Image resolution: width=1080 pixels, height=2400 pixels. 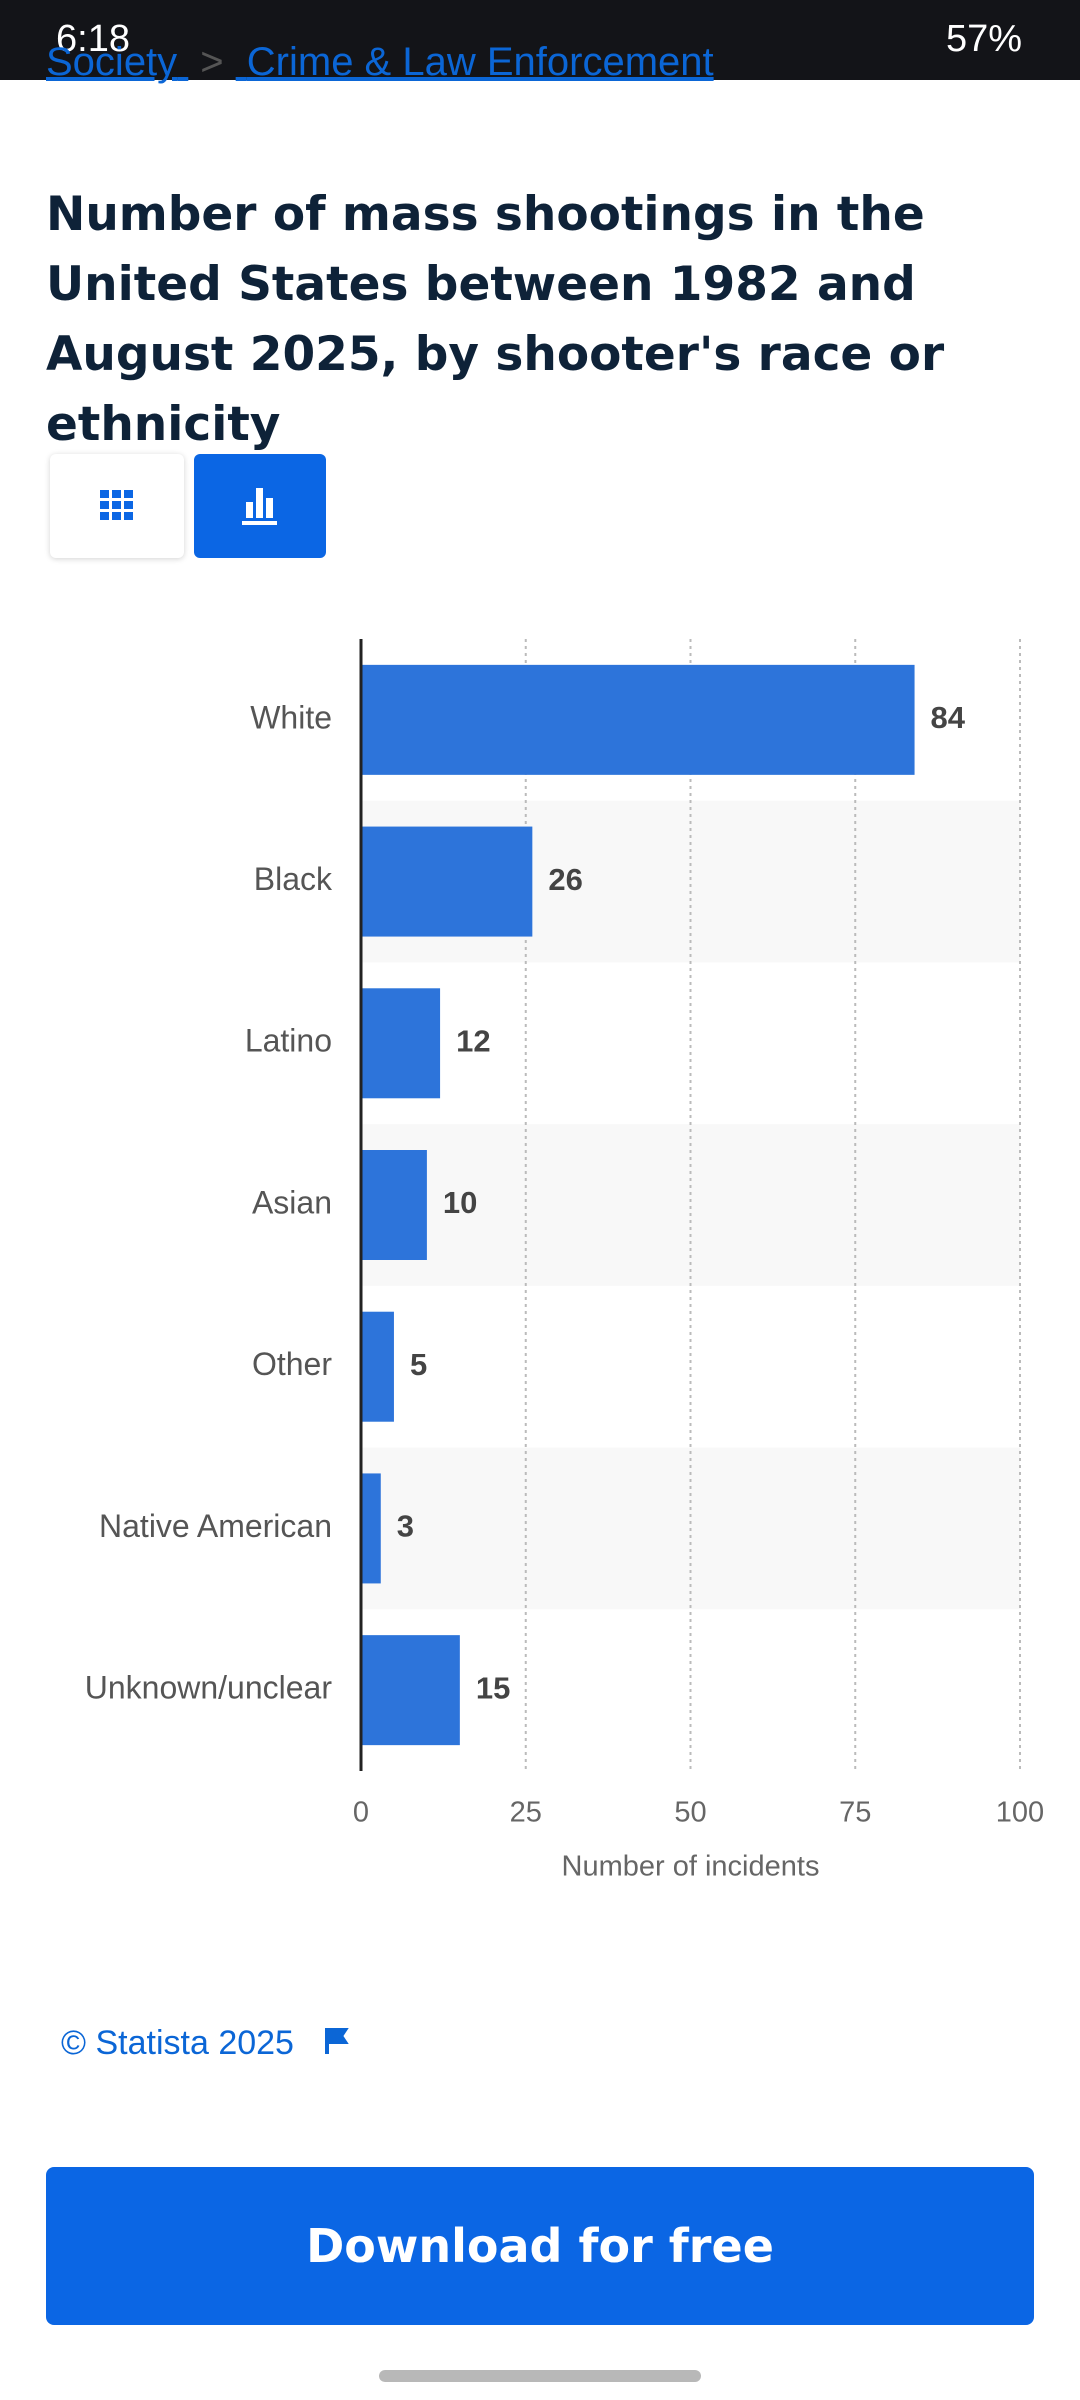 What do you see at coordinates (480, 62) in the screenshot?
I see `breadcrumb-link: Crime & Law Enforcement` at bounding box center [480, 62].